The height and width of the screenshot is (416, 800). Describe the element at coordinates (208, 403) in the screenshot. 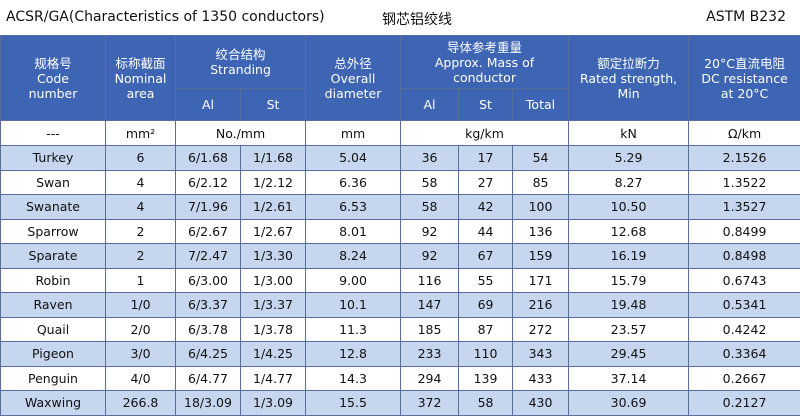

I see `cell: 18/3.09` at that location.